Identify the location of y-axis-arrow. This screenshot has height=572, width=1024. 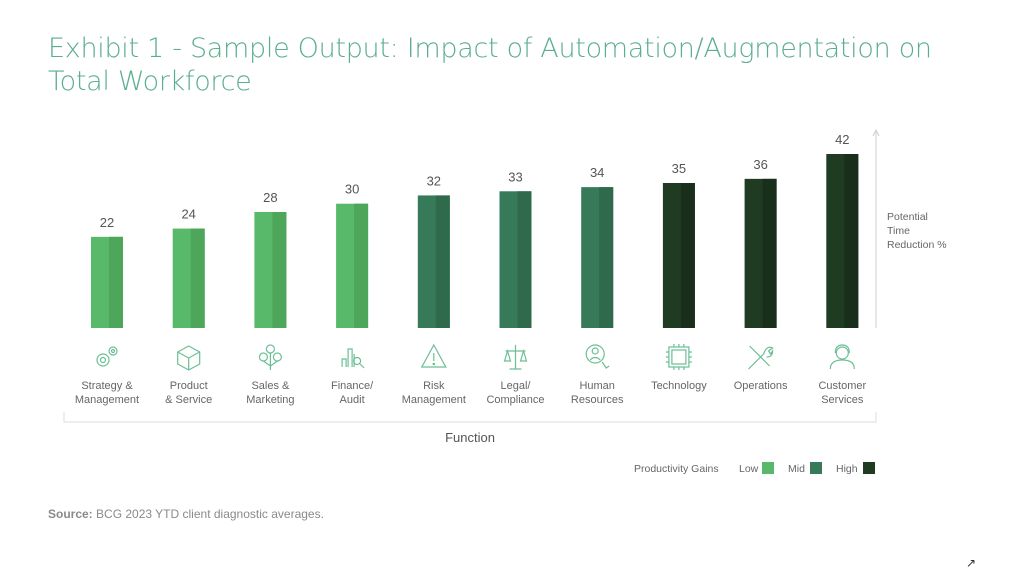
(876, 132).